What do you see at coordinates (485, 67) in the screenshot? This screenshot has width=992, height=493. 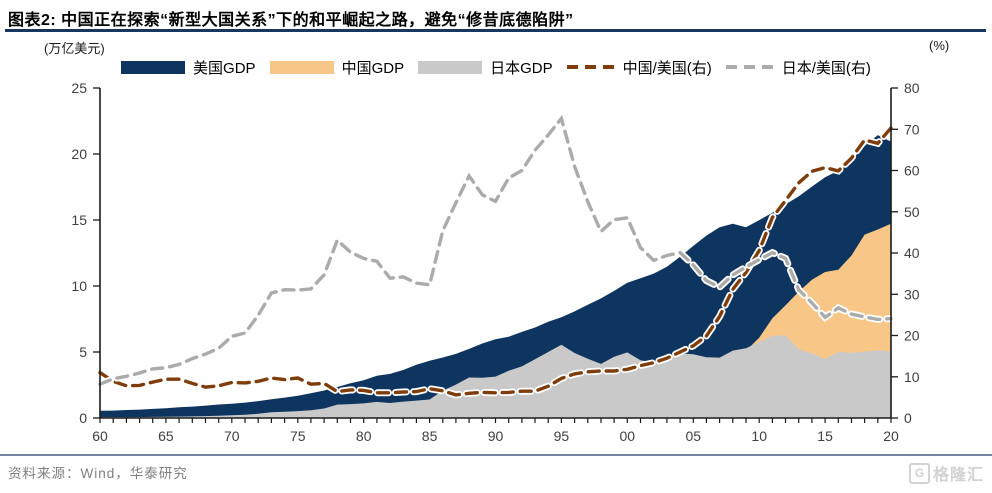 I see `legend-item: 日本GDP` at bounding box center [485, 67].